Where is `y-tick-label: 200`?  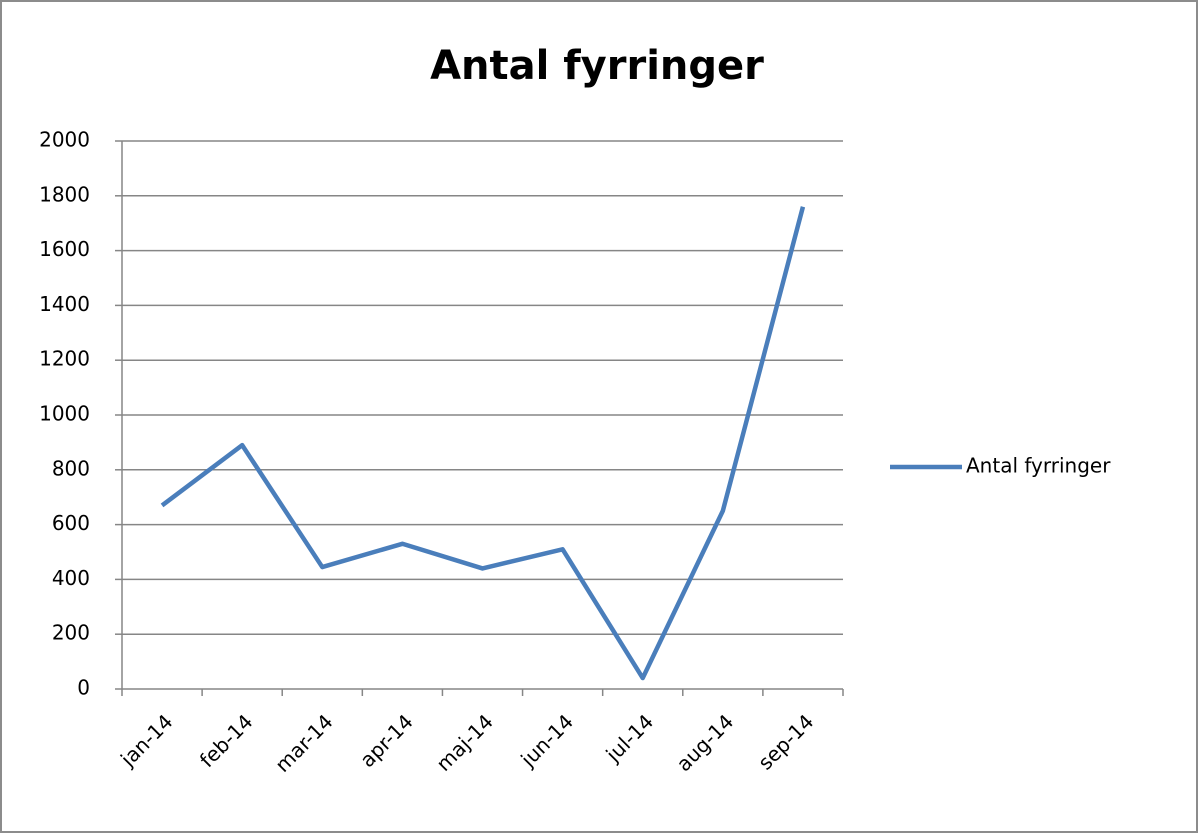 y-tick-label: 200 is located at coordinates (71, 633).